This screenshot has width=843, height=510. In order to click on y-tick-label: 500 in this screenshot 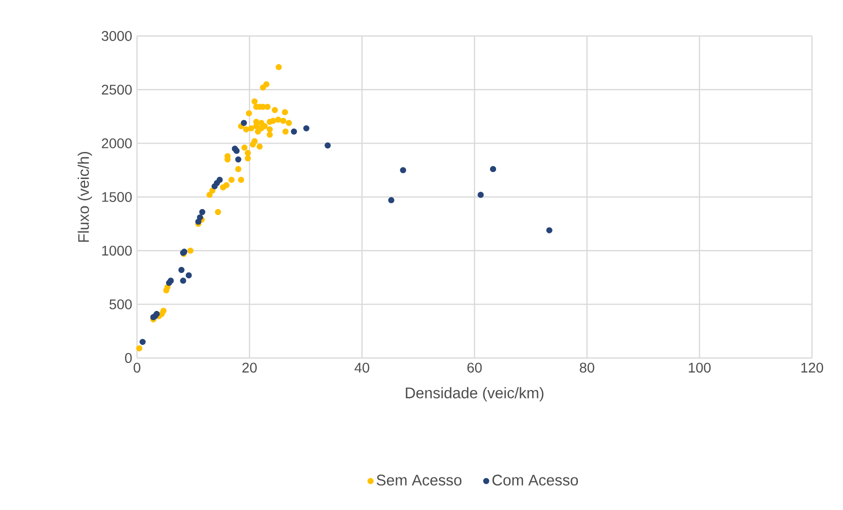, I will do `click(121, 304)`.